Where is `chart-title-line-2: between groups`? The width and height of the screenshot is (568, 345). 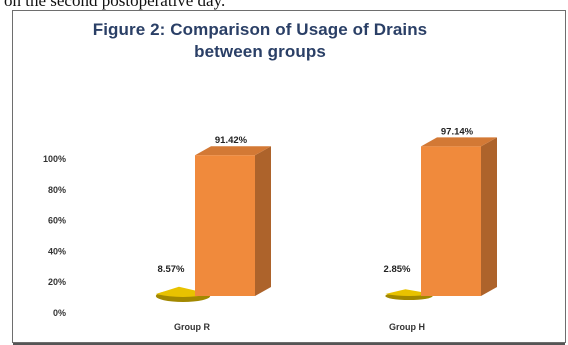
chart-title-line-2: between groups is located at coordinates (260, 51).